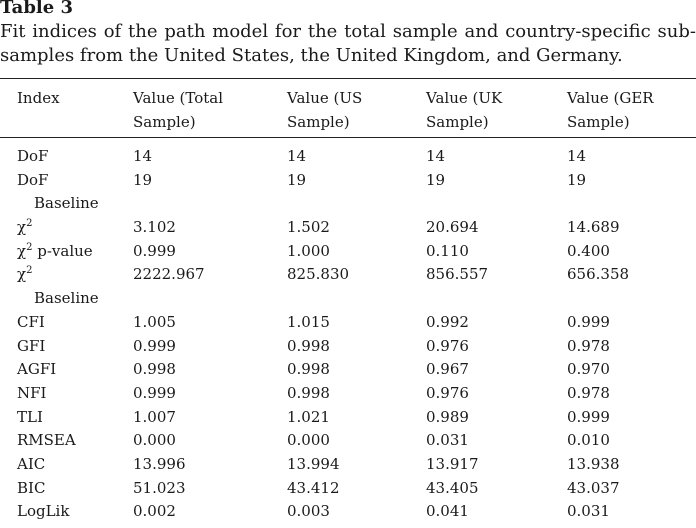  What do you see at coordinates (308, 416) in the screenshot?
I see `cell-us: 1.021` at bounding box center [308, 416].